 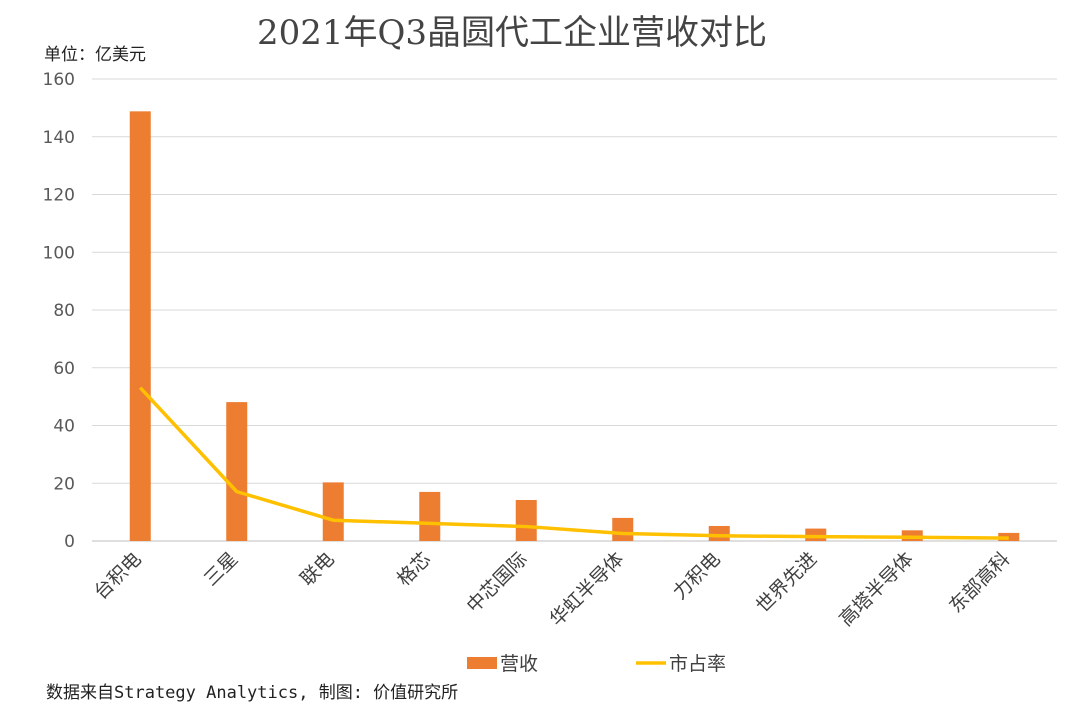 I want to click on legend-label: 营收, so click(x=519, y=664).